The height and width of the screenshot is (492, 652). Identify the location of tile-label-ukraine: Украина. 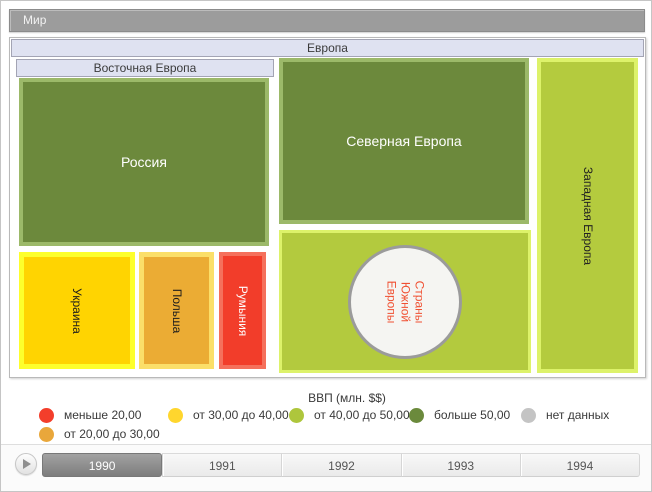
(77, 310).